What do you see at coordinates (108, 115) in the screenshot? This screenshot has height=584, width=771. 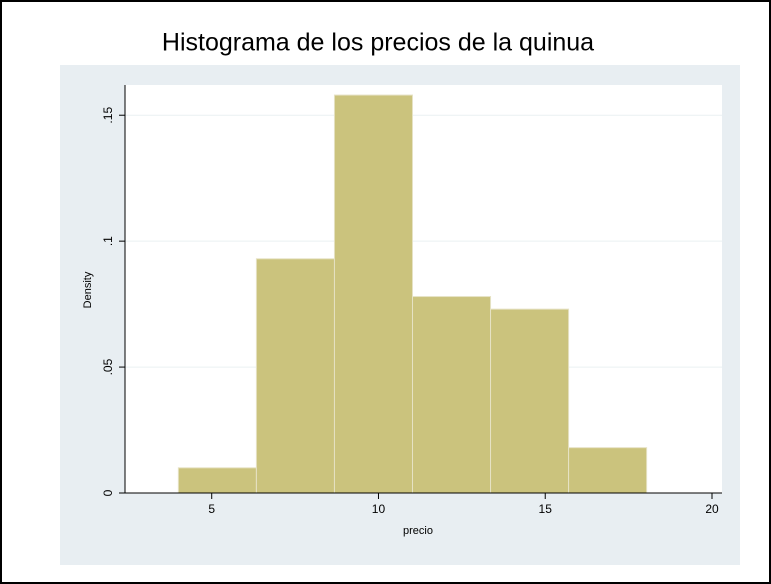 I see `y-tick-label: .15` at bounding box center [108, 115].